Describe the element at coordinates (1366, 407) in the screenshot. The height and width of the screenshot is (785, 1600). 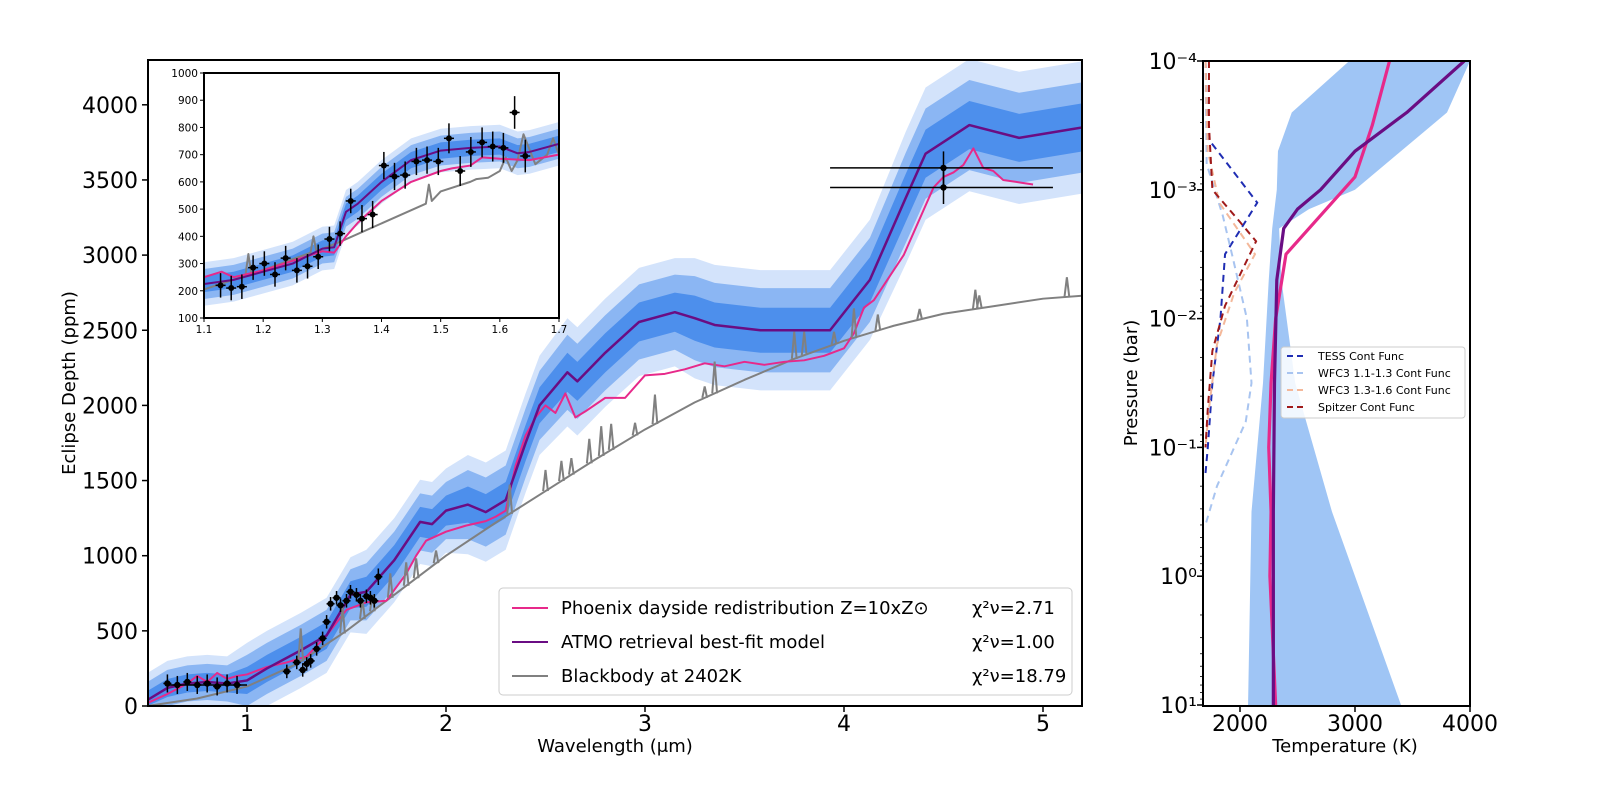
I see `legend-label-spitzer: Spitzer Cont Func` at that location.